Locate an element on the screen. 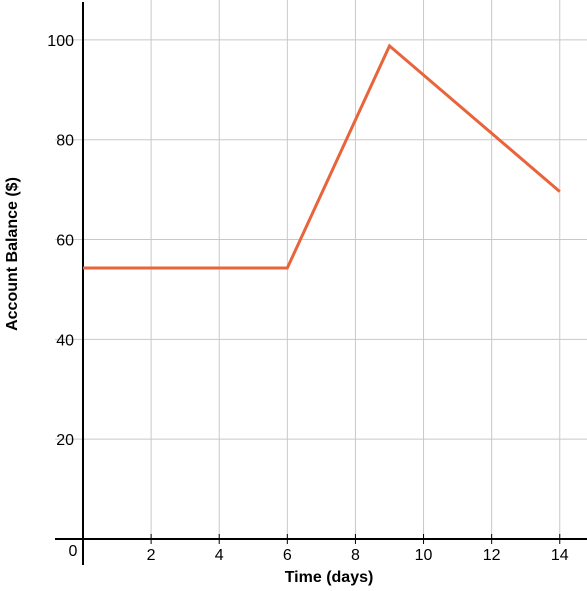 The width and height of the screenshot is (587, 591). x-tick-label-4: 4 is located at coordinates (219, 555).